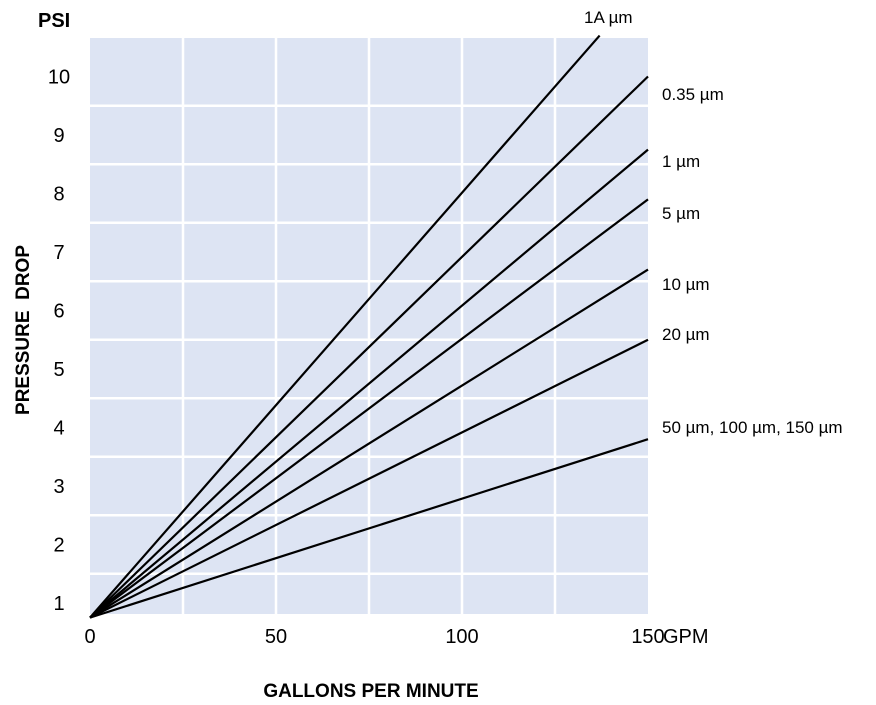 The image size is (876, 705). Describe the element at coordinates (58, 546) in the screenshot. I see `y-tick-label: 2` at that location.